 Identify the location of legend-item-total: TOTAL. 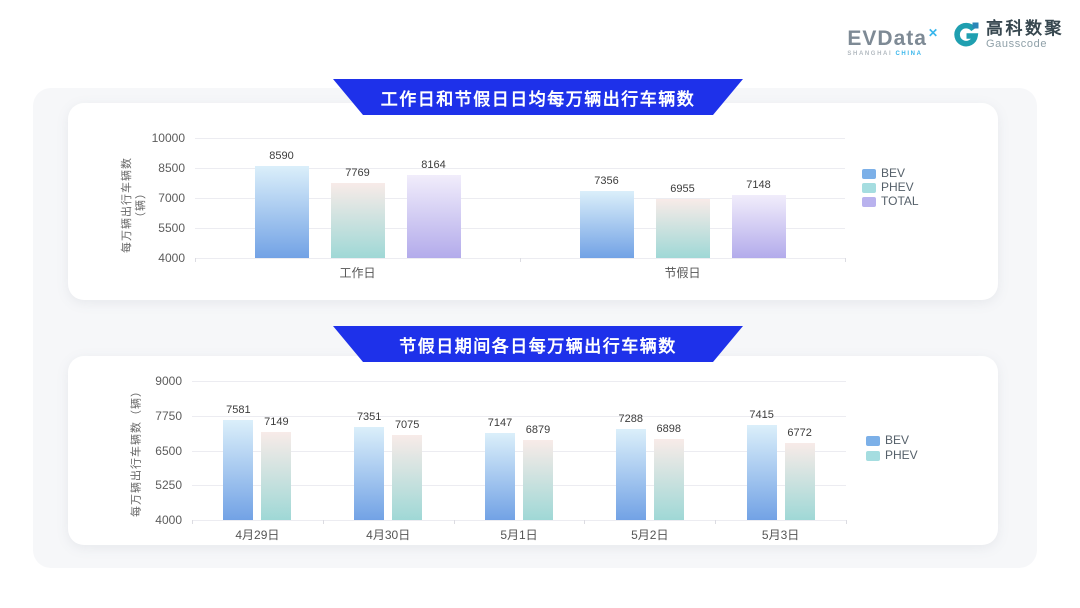
(890, 201).